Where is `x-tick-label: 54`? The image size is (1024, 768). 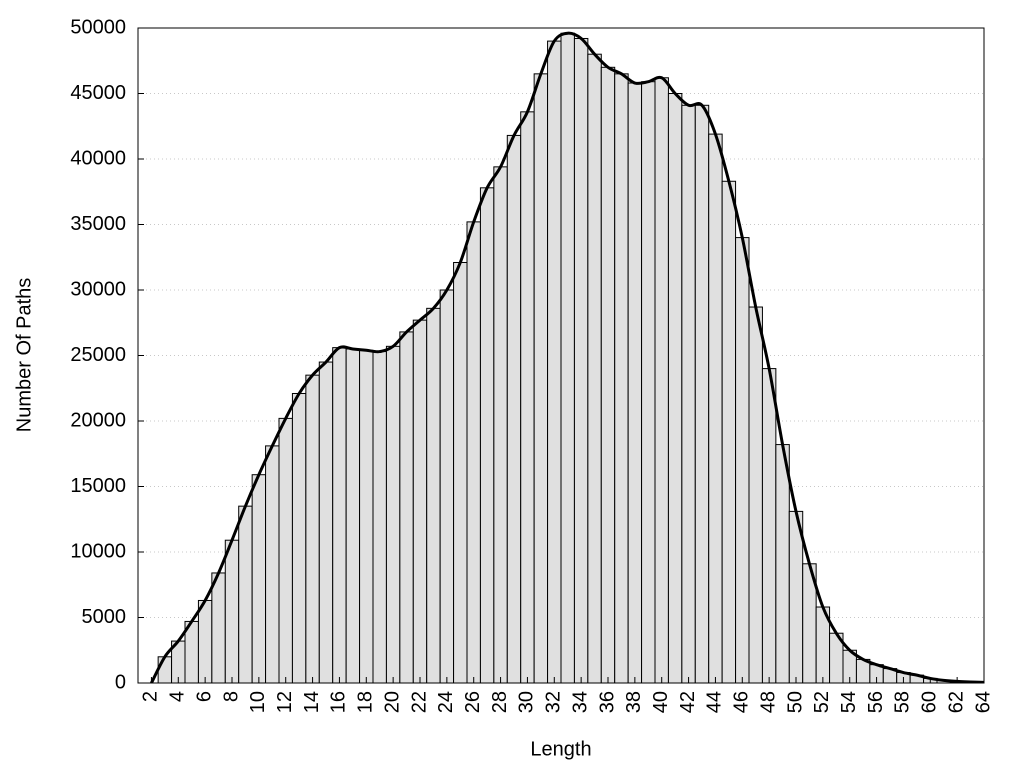 x-tick-label: 54 is located at coordinates (849, 702).